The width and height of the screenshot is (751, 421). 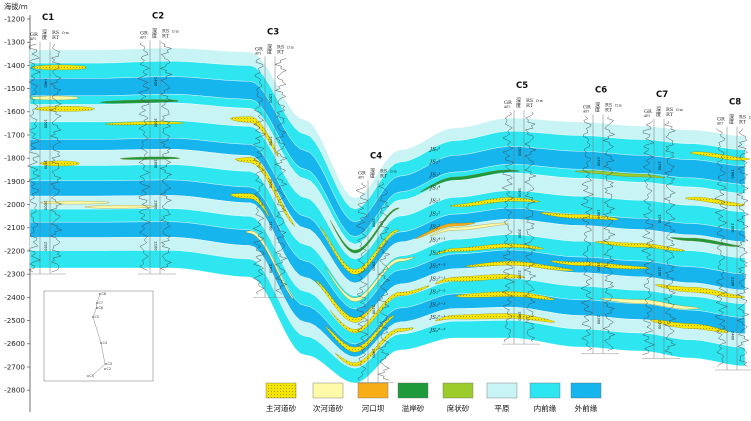 I want to click on legend-label: 外前缘, so click(x=586, y=408).